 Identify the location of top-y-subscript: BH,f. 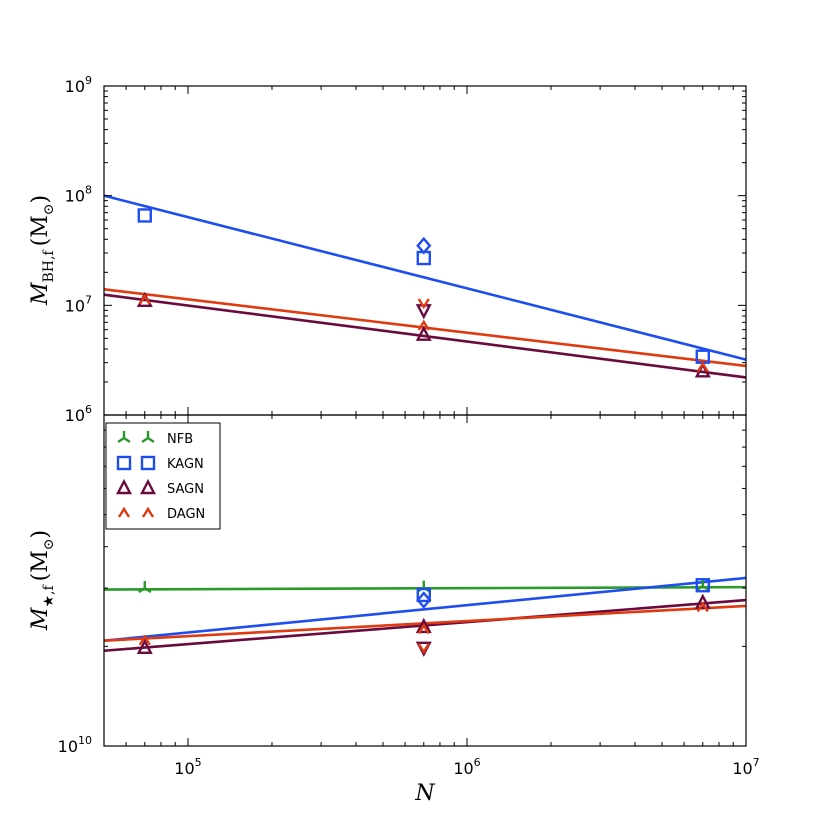
(49, 266).